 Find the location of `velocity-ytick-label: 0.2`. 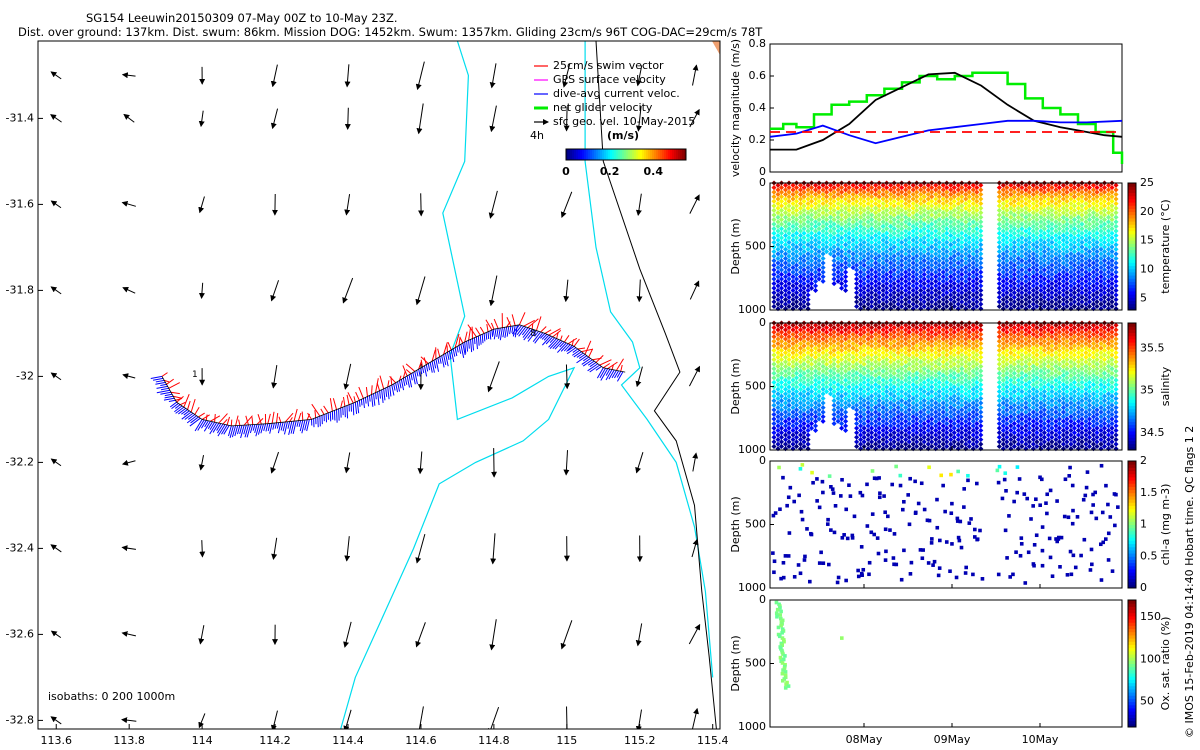

velocity-ytick-label: 0.2 is located at coordinates (758, 139).